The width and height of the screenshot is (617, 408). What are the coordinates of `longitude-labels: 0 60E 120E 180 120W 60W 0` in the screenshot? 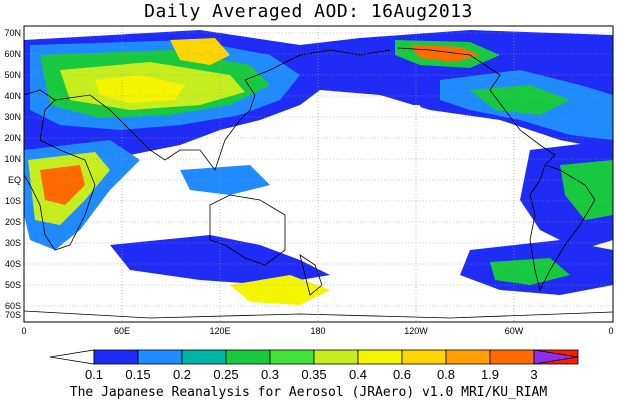 It's located at (317, 331).